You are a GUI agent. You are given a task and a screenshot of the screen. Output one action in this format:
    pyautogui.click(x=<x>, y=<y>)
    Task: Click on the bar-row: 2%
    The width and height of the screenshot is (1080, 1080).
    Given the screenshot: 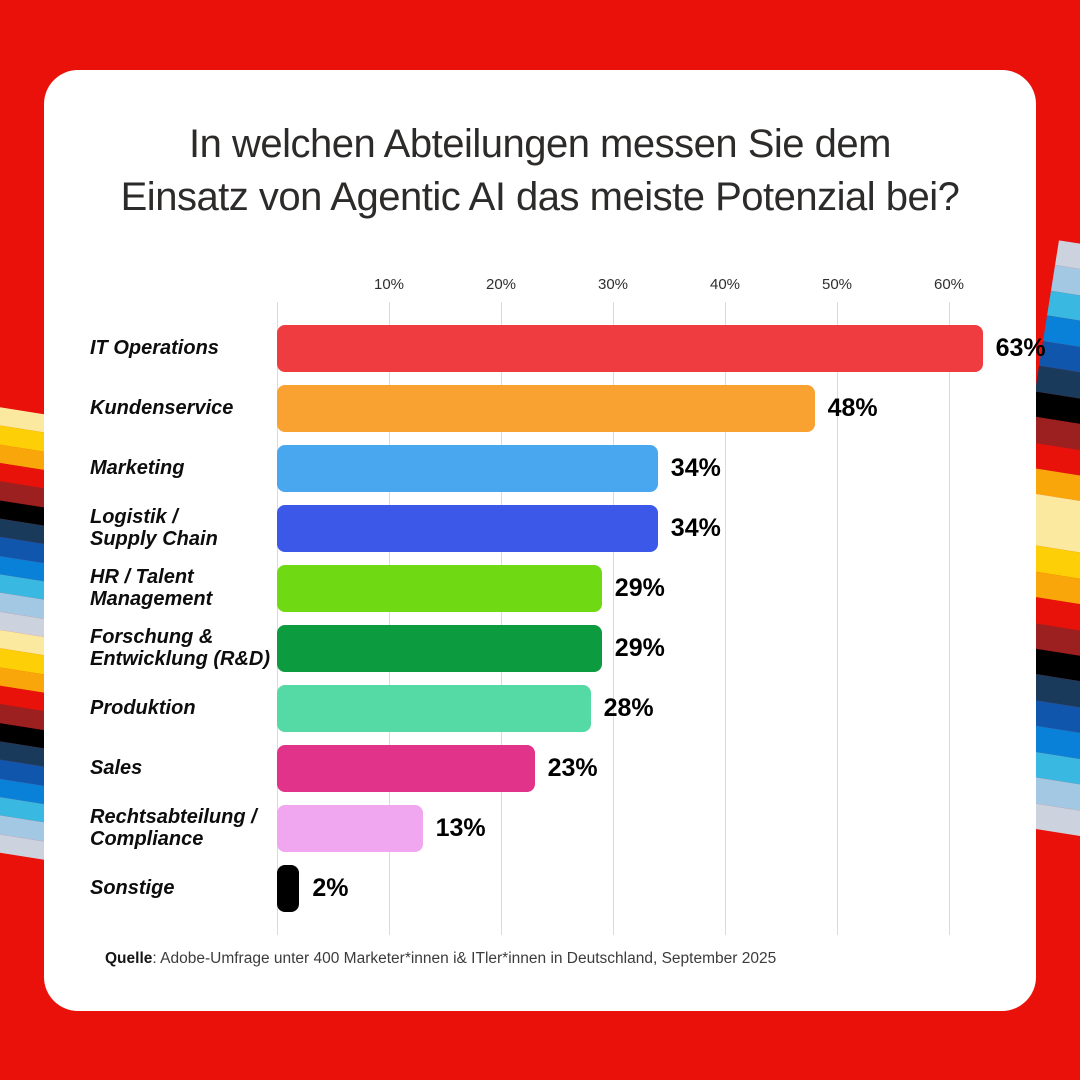 What is the action you would take?
    pyautogui.click(x=648, y=888)
    